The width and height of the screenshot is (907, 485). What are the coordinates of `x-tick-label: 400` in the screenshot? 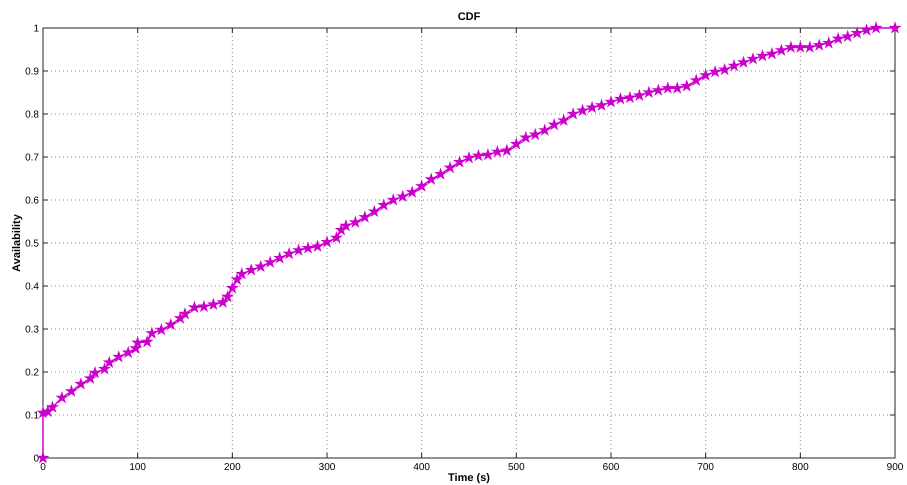 It's located at (421, 467).